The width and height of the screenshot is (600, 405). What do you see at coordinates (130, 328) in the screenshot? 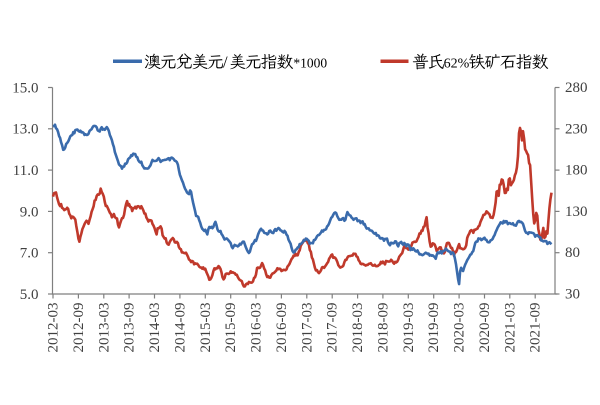
I see `svg-text: 2013-09` at bounding box center [130, 328].